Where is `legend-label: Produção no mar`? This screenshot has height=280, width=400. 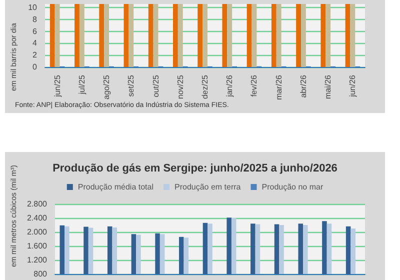 legend-label: Produção no mar is located at coordinates (293, 187).